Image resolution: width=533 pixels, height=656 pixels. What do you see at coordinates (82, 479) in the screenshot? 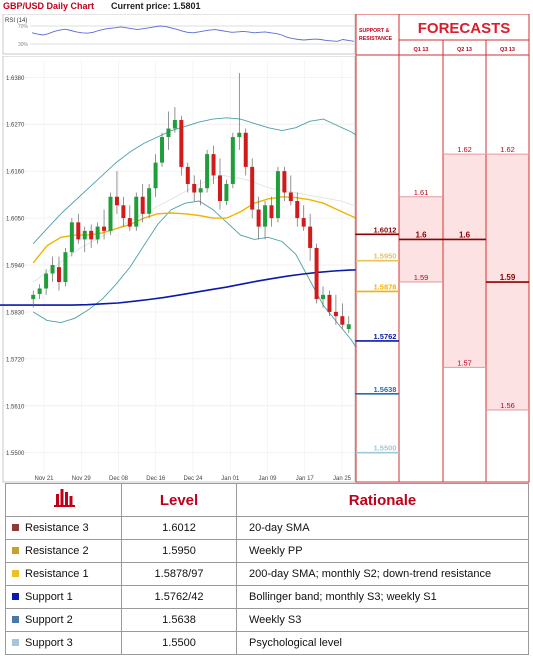
I see `x-tick-label: Nov 29` at bounding box center [82, 479].